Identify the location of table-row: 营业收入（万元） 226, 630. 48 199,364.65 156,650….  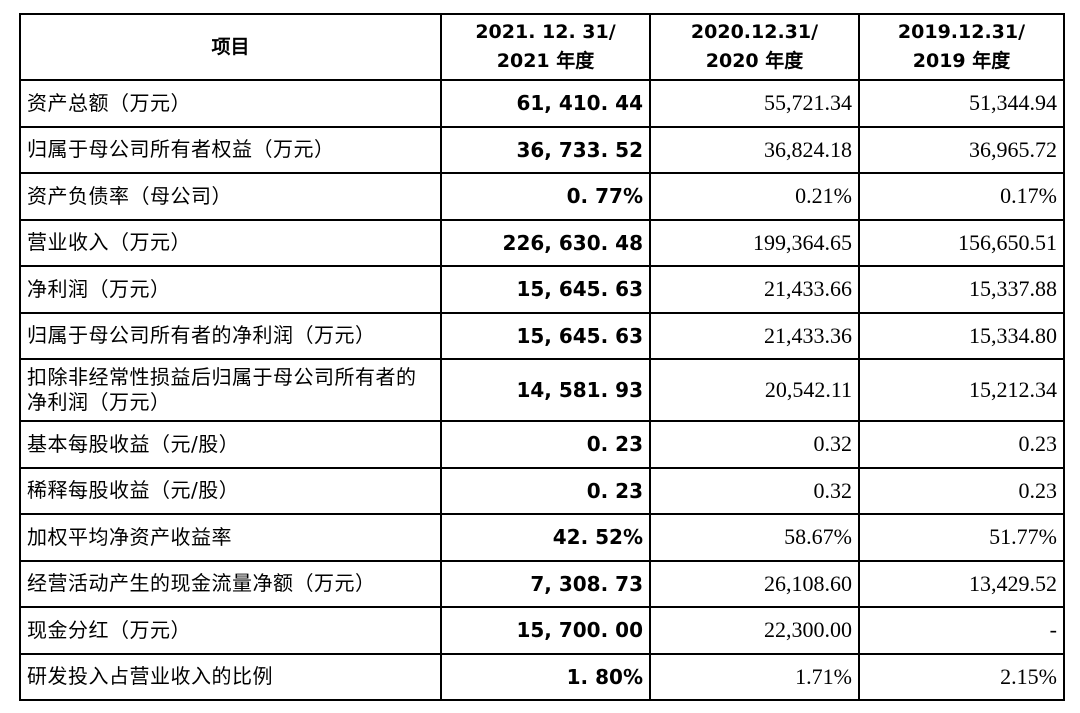
(542, 242).